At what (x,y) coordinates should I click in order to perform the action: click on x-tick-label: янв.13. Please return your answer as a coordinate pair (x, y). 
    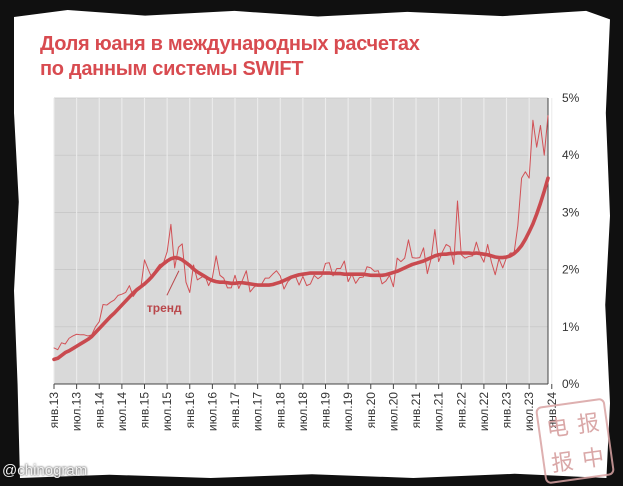
    Looking at the image, I should click on (54, 410).